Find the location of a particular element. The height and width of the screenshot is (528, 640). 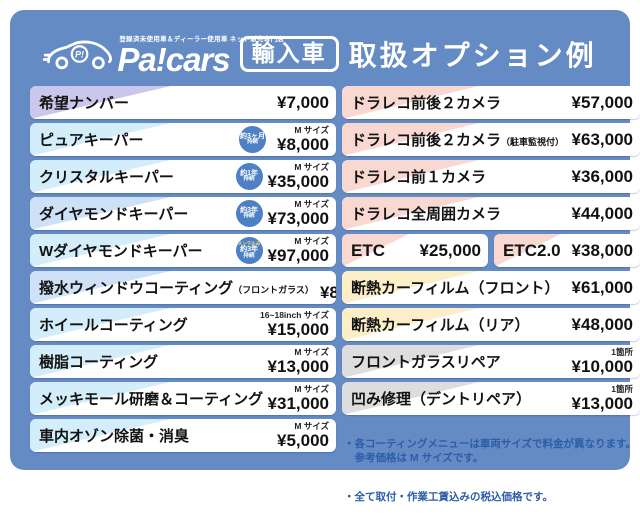

brand-tagline: 登録済未使用車＆ディーラー使用車 ネット販売専門店 is located at coordinates (202, 39).